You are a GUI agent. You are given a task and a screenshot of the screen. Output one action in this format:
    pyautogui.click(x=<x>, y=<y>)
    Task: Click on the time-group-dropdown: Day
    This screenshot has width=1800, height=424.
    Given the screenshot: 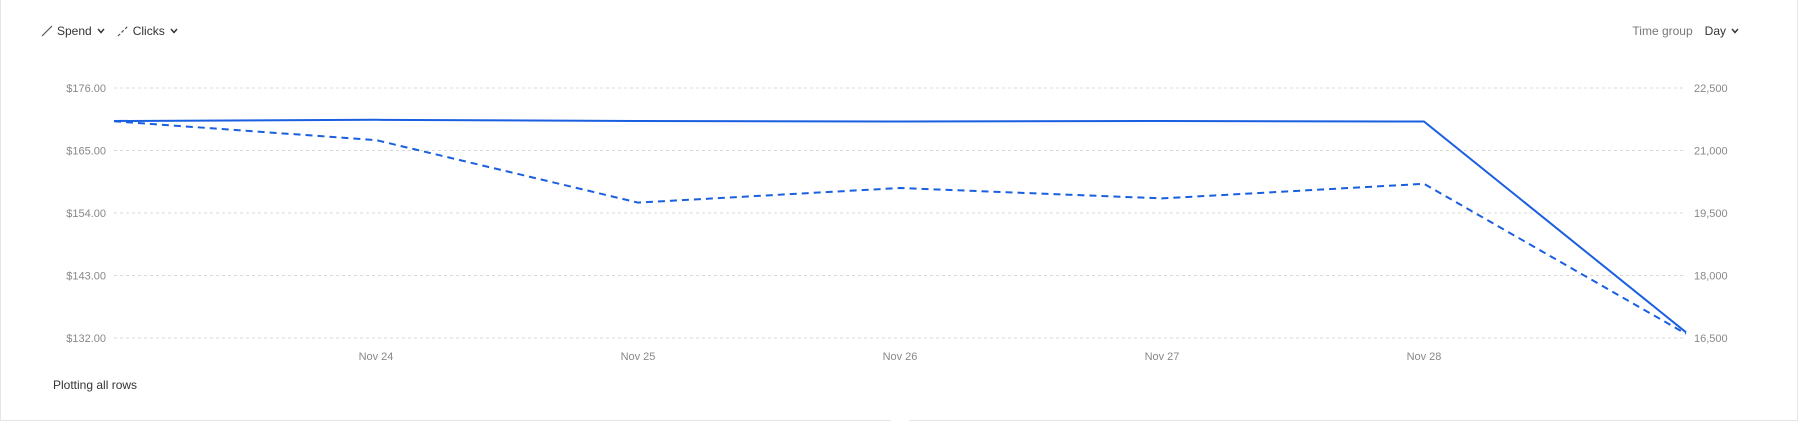 What is the action you would take?
    pyautogui.click(x=1722, y=31)
    